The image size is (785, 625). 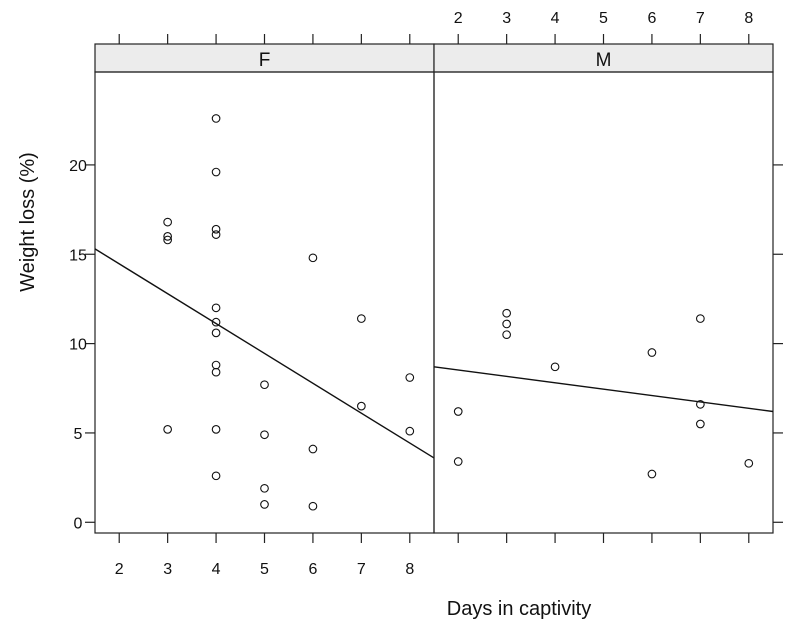 I want to click on panel-2-strip, so click(x=603, y=58).